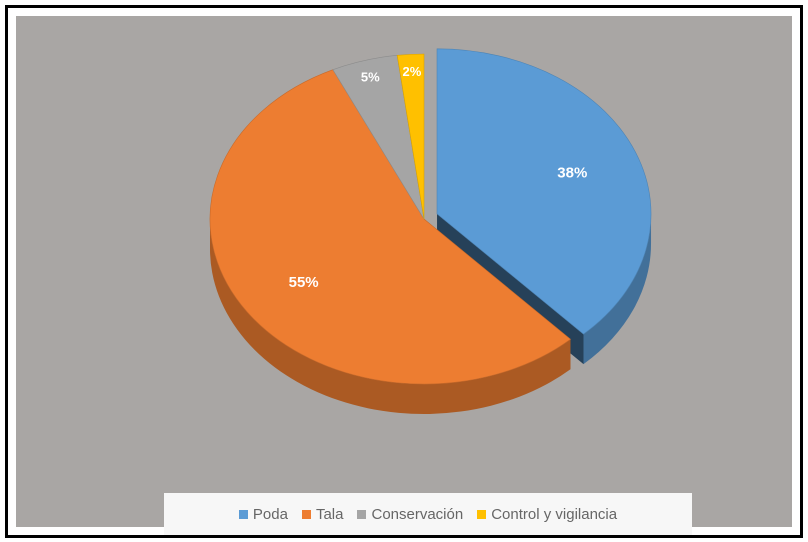  I want to click on legend-item-control-y-vigilancia: Control y vigilancia, so click(547, 514).